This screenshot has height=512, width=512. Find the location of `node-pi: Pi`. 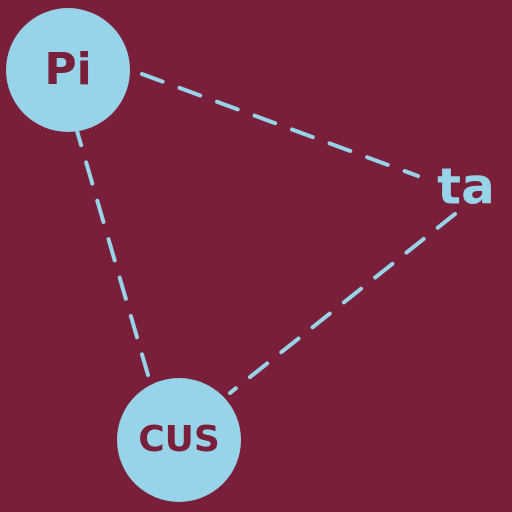

node-pi: Pi is located at coordinates (68, 70).